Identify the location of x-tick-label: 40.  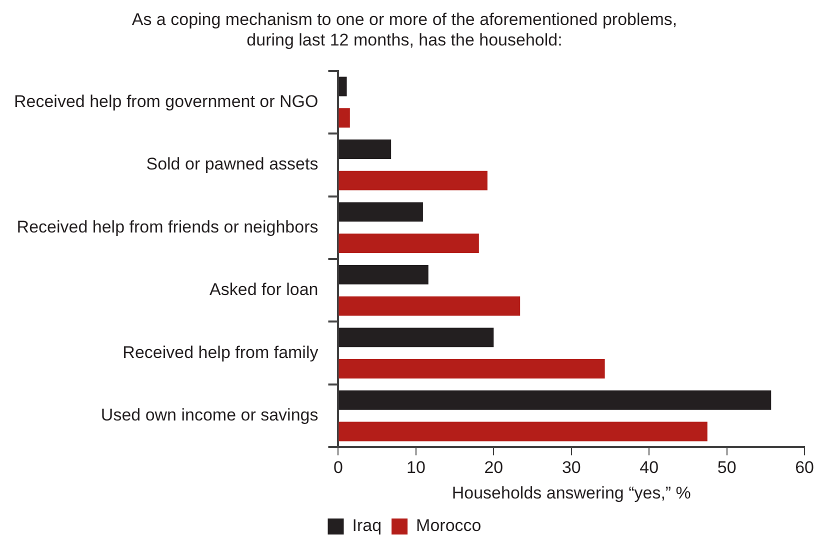
(649, 468).